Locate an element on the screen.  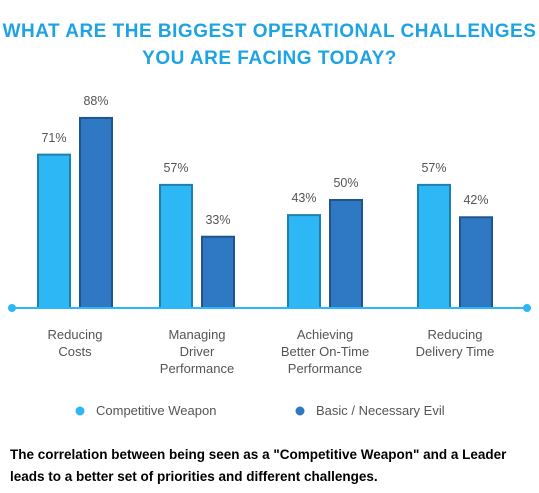
x-tick-label: Reducing Costs is located at coordinates (75, 343).